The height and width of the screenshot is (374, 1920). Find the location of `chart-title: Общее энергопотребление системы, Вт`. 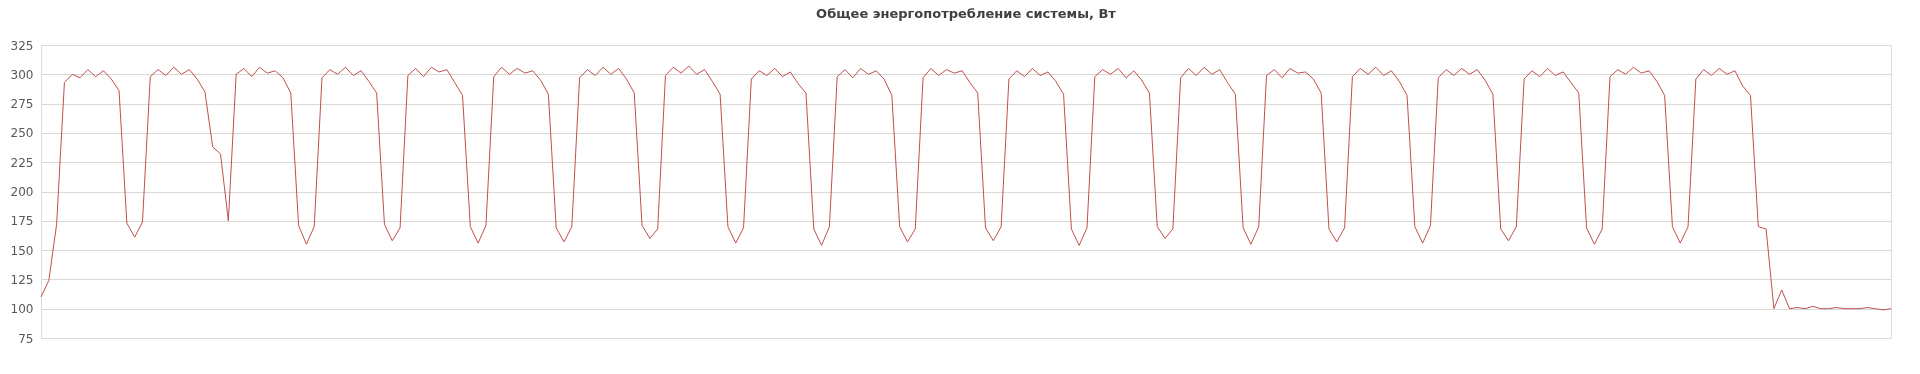

chart-title: Общее энергопотребление системы, Вт is located at coordinates (966, 13).